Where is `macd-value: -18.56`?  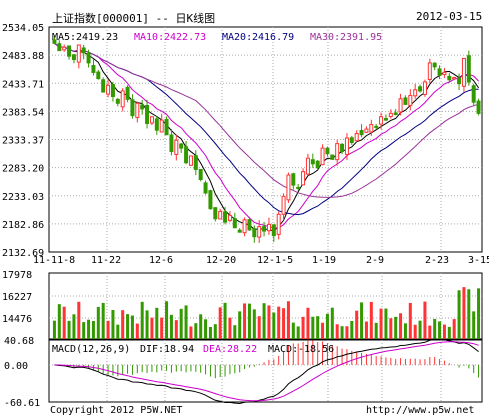
macd-value: -18.56 is located at coordinates (316, 349).